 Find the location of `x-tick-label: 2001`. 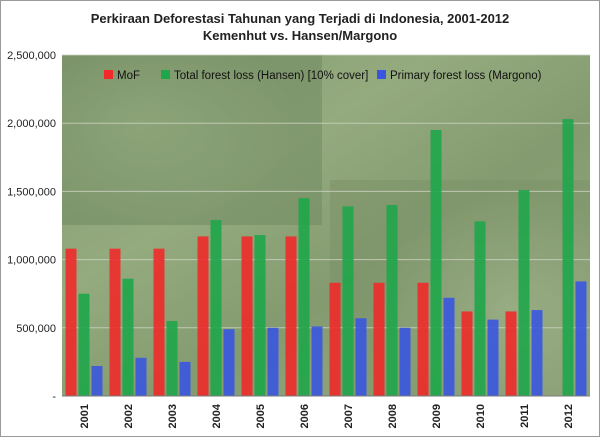

x-tick-label: 2001 is located at coordinates (85, 416).